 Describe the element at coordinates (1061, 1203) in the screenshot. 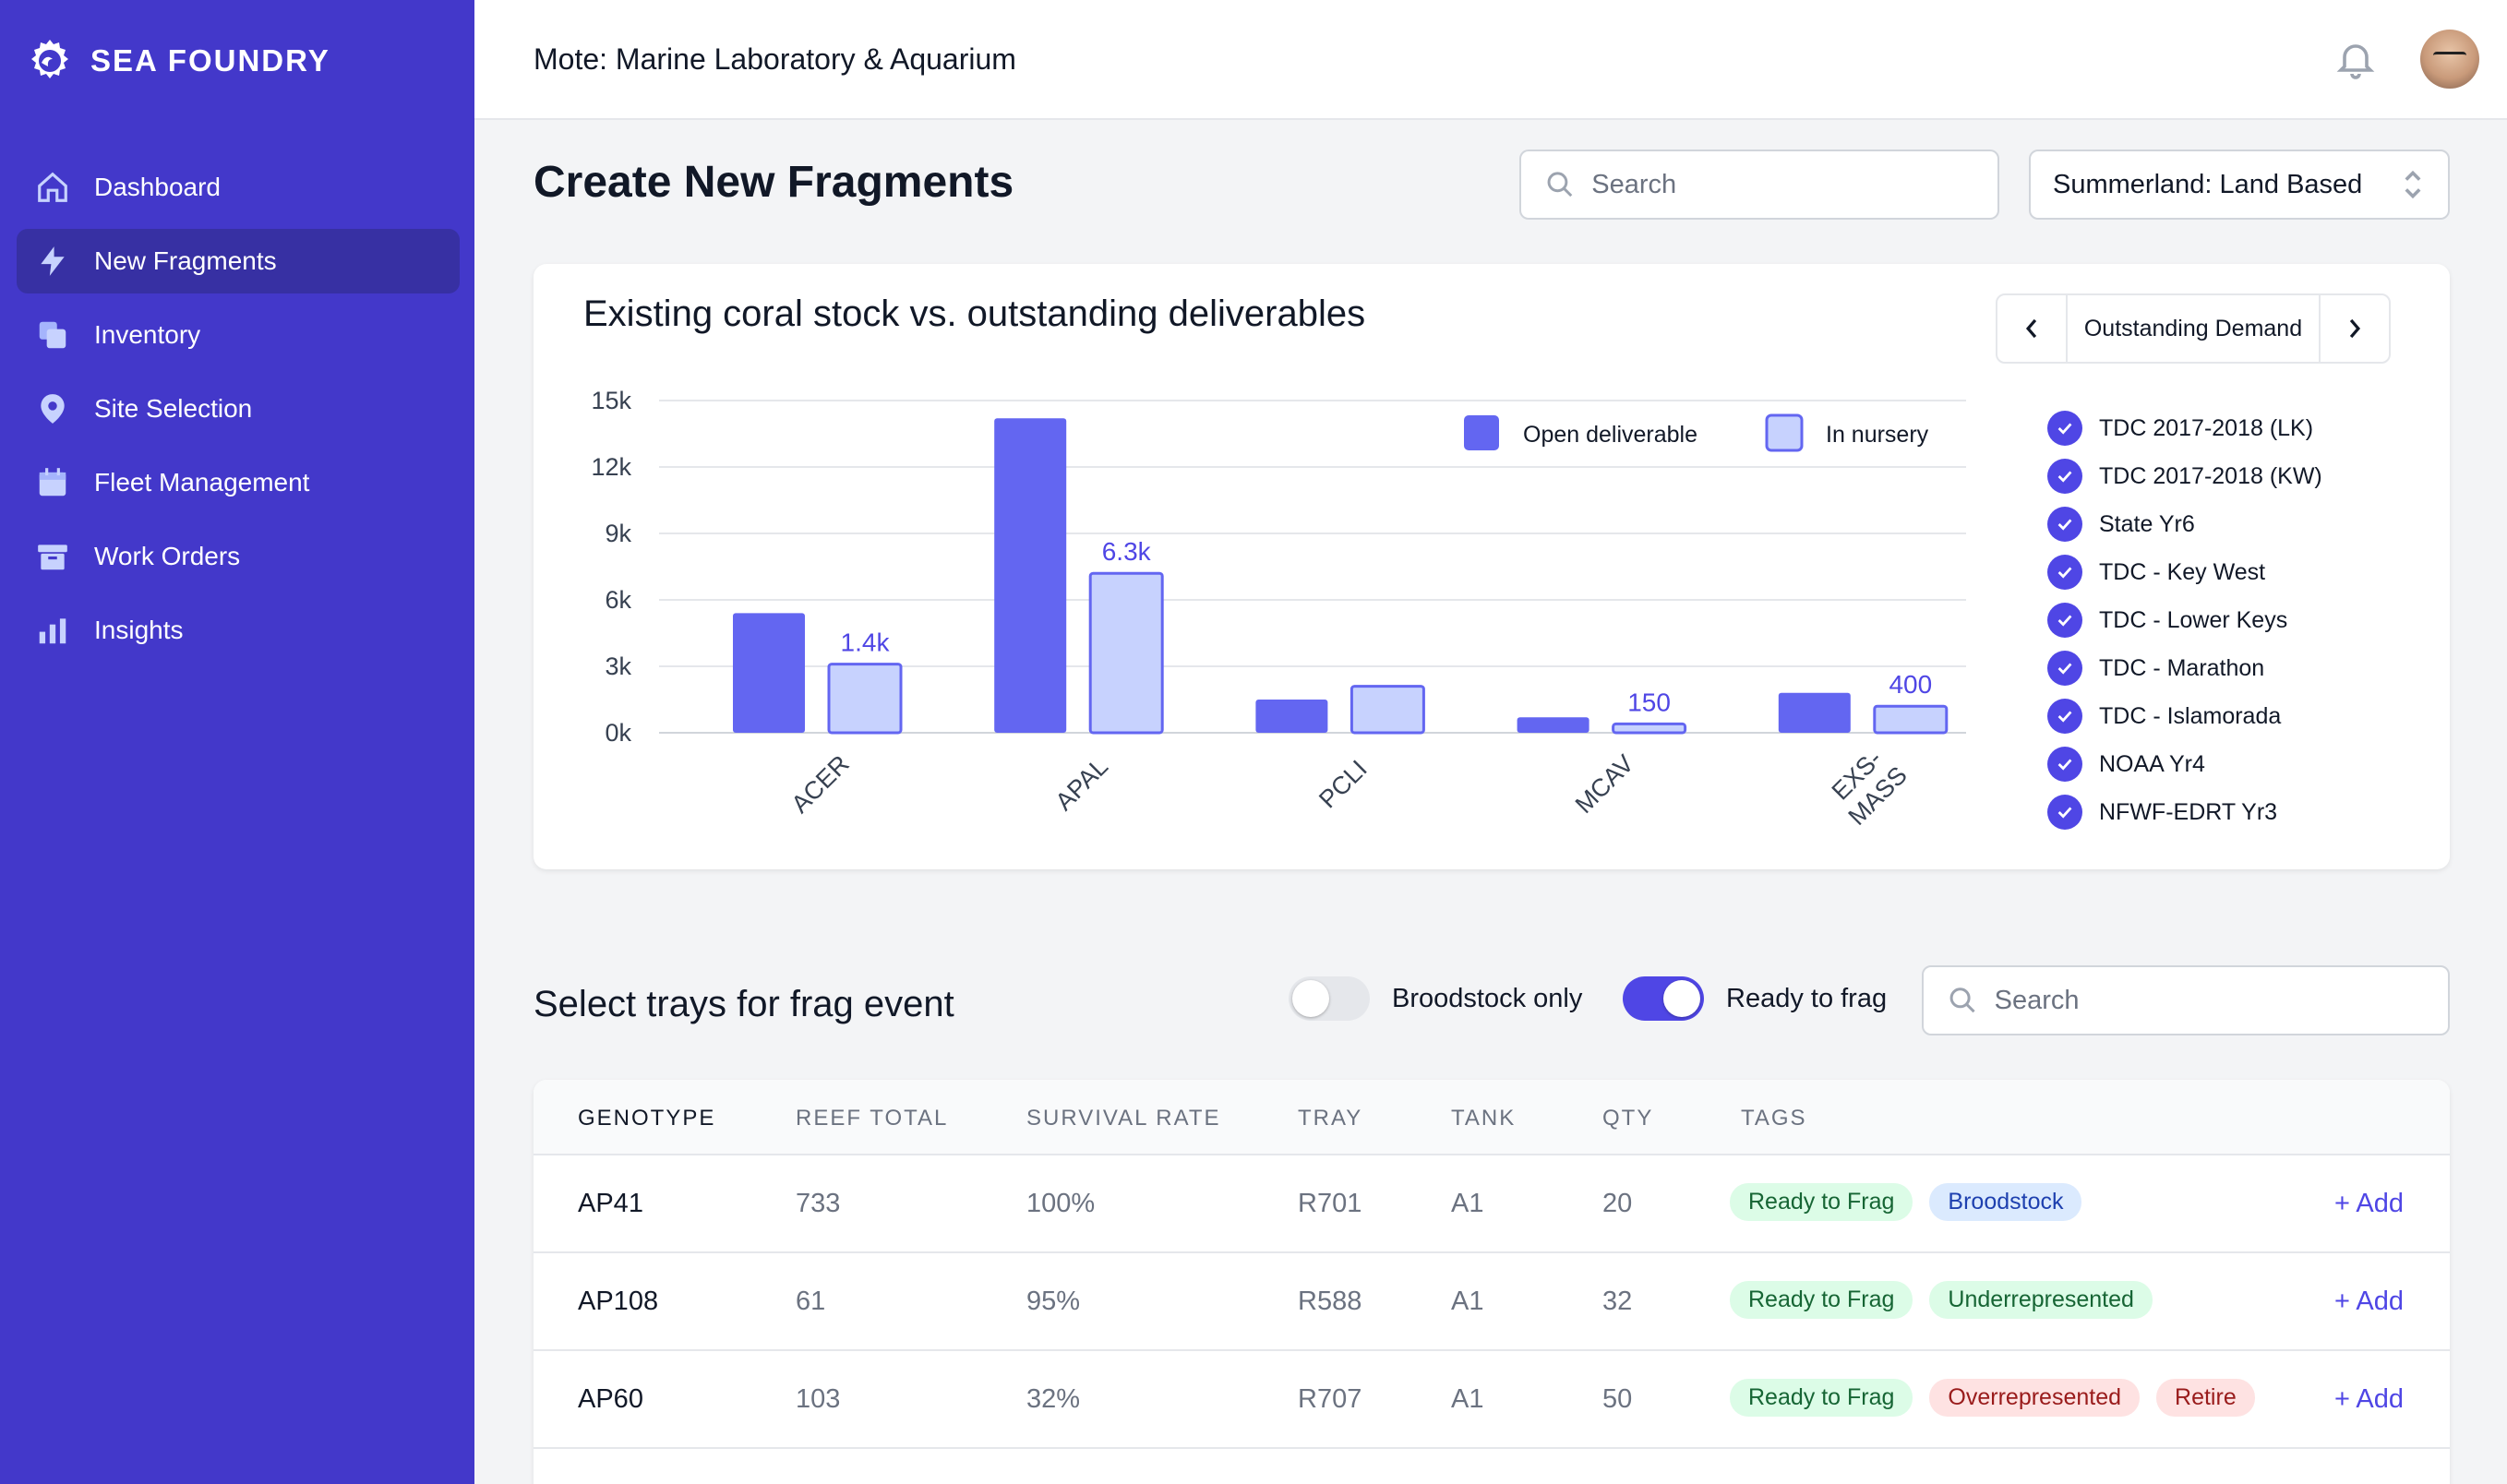

I see `survival-rate-cell: 100%` at that location.